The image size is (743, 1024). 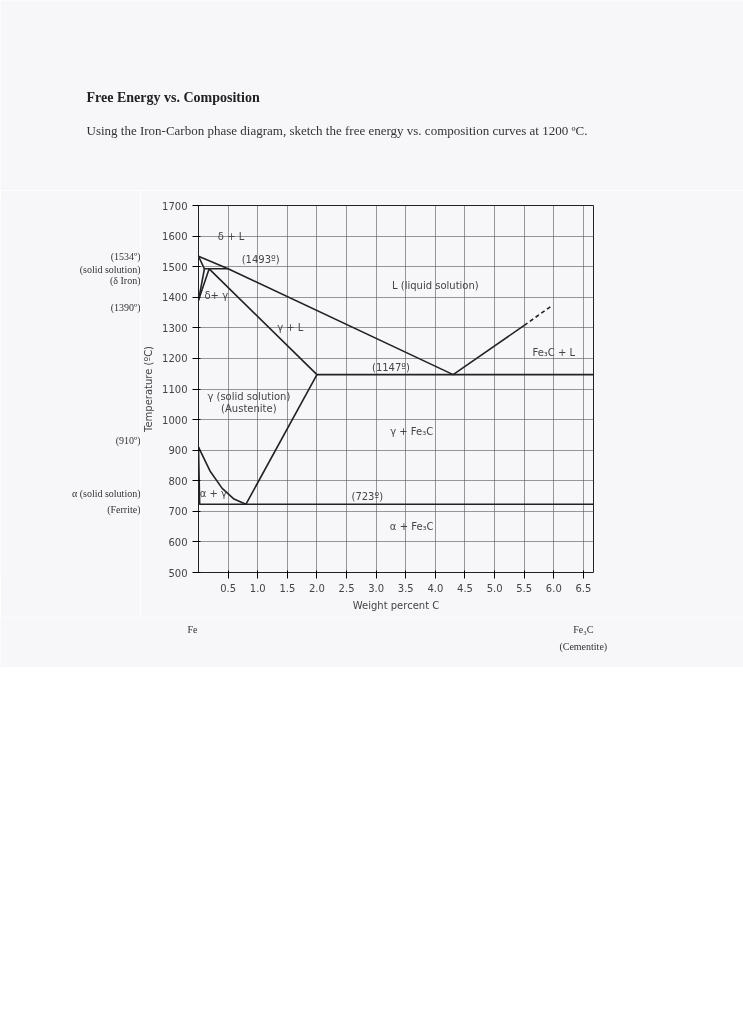 What do you see at coordinates (290, 328) in the screenshot?
I see `annotation: γ + L` at bounding box center [290, 328].